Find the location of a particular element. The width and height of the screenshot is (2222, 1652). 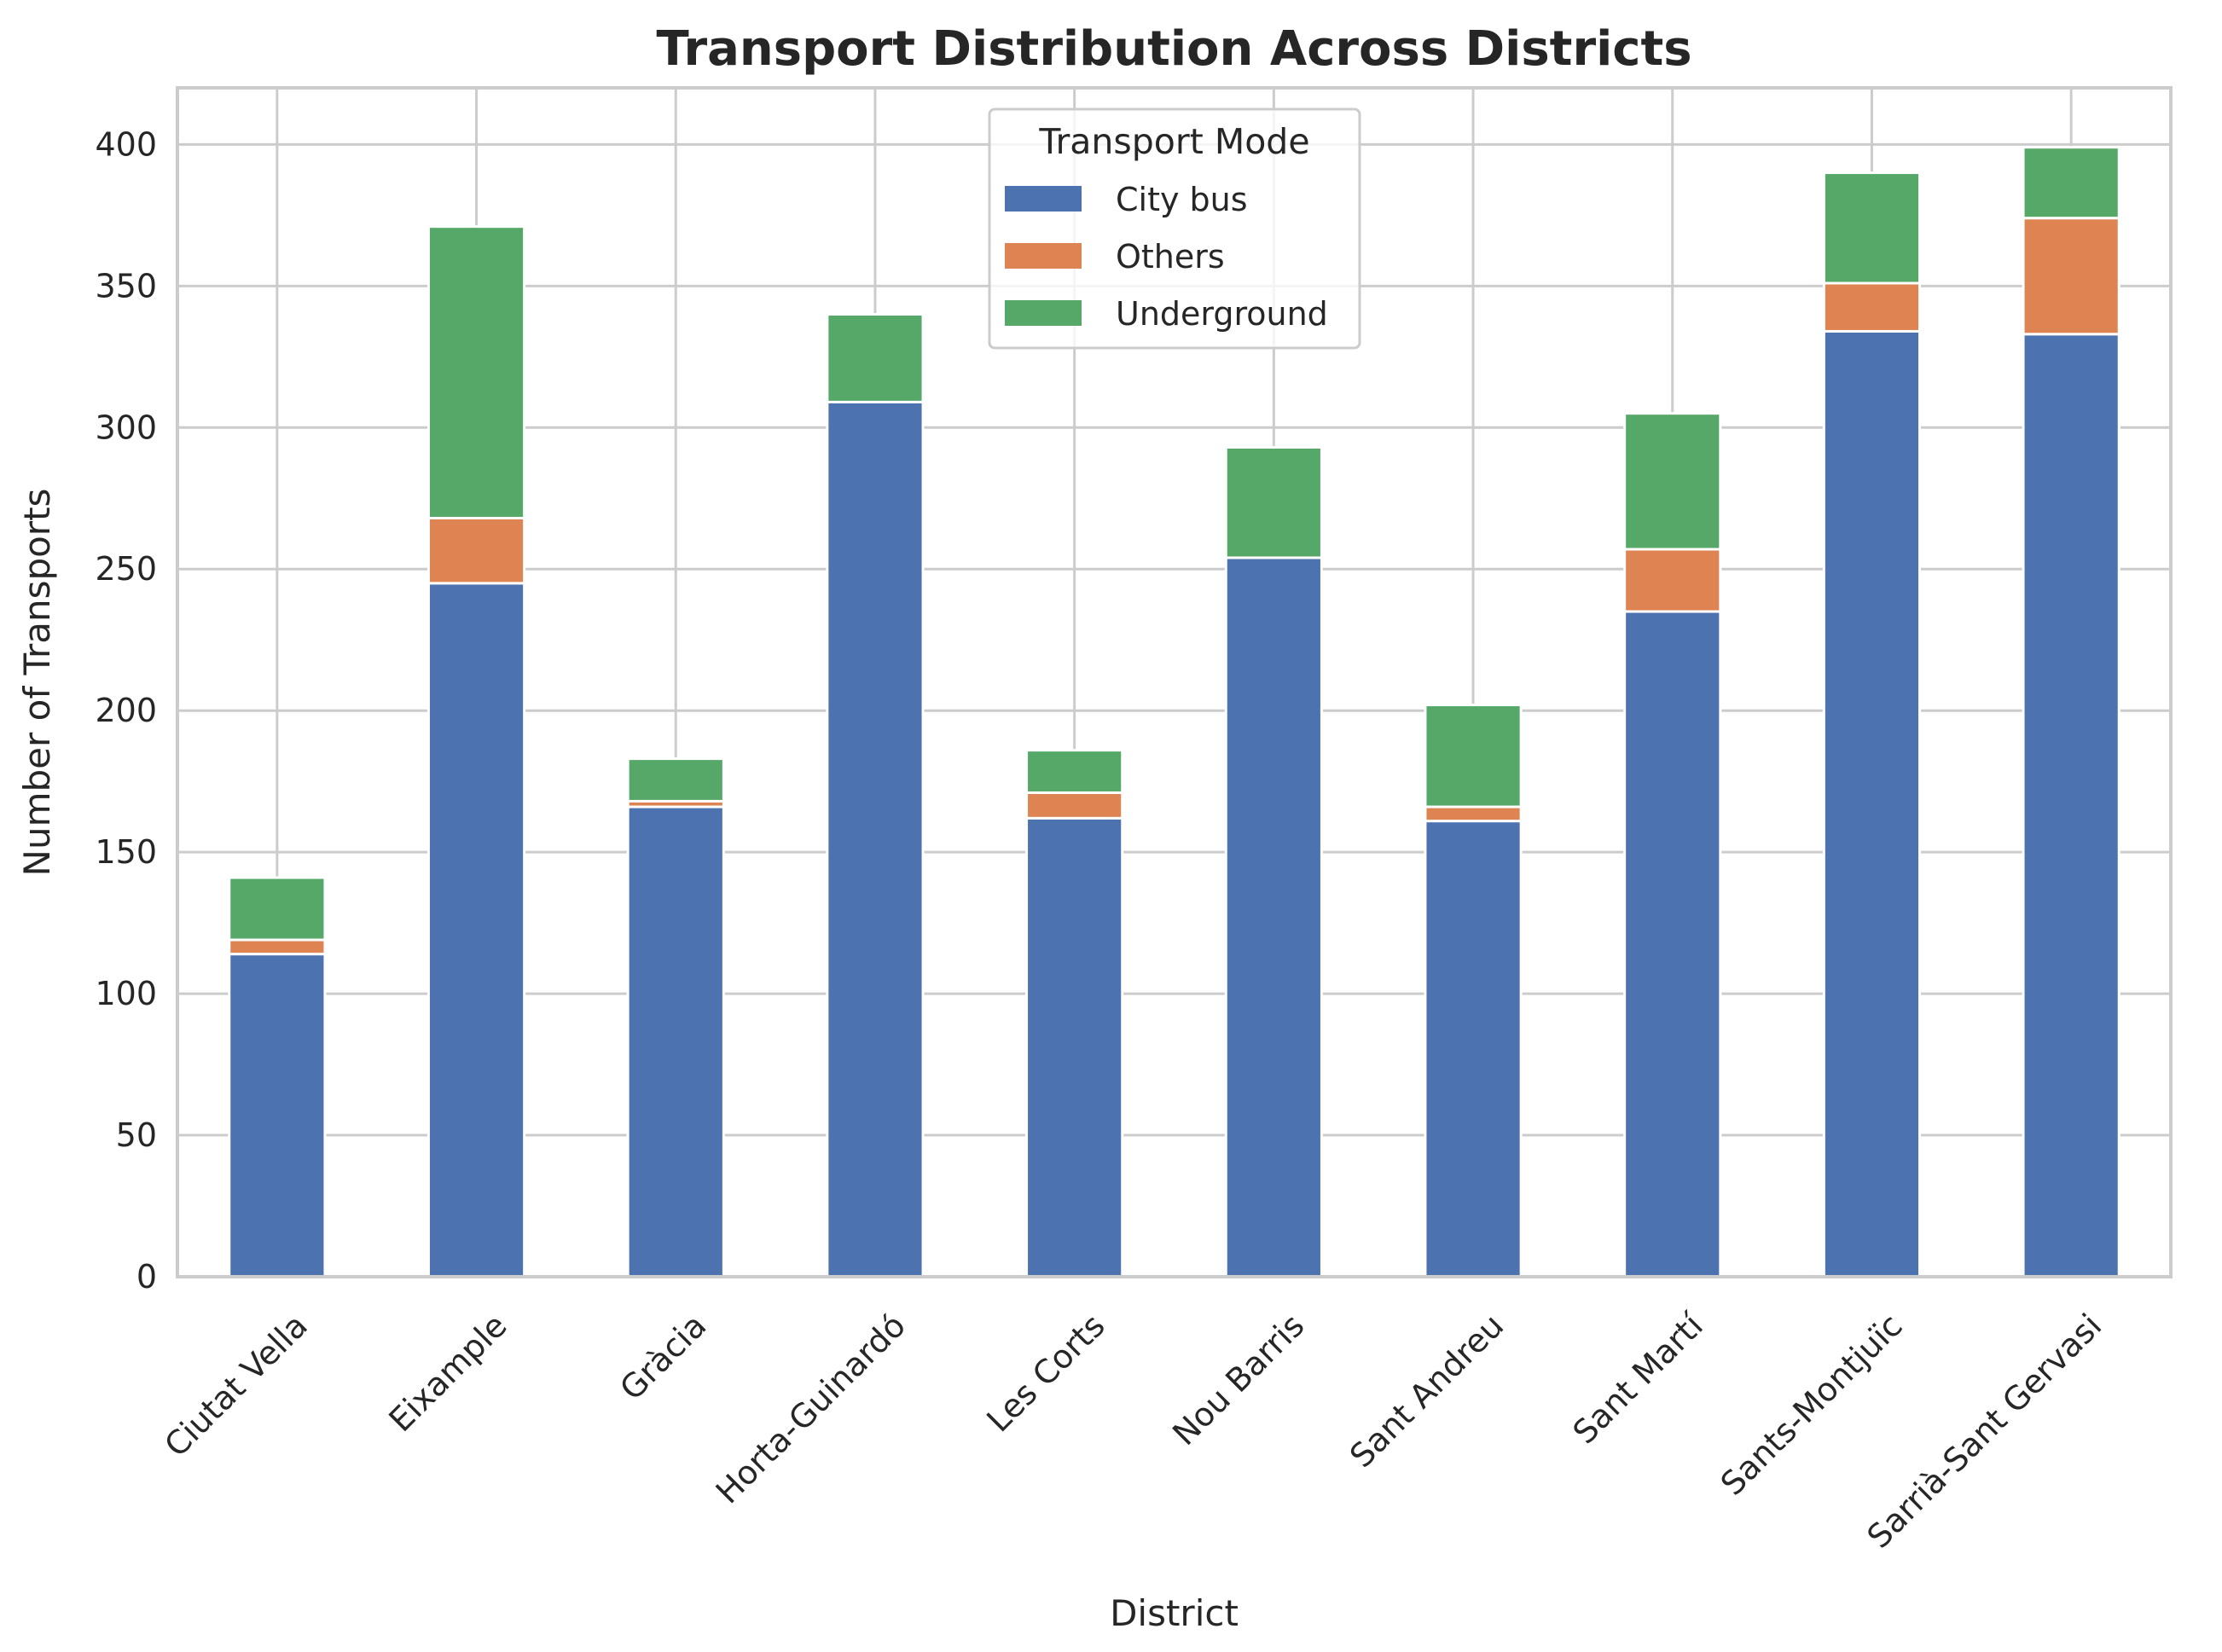

legend-box is located at coordinates (1174, 228).